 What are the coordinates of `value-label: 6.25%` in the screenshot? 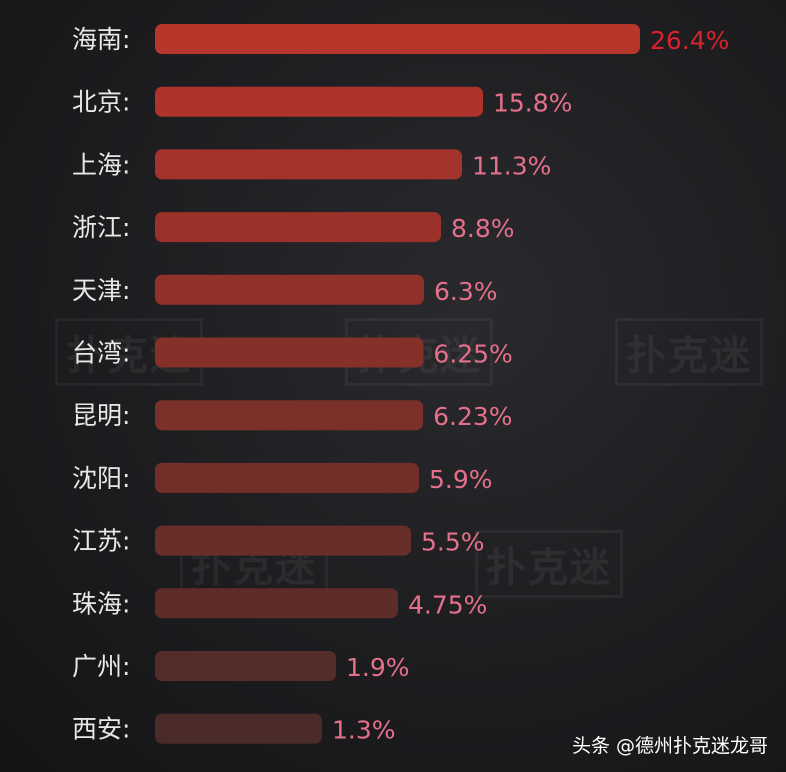 It's located at (472, 354).